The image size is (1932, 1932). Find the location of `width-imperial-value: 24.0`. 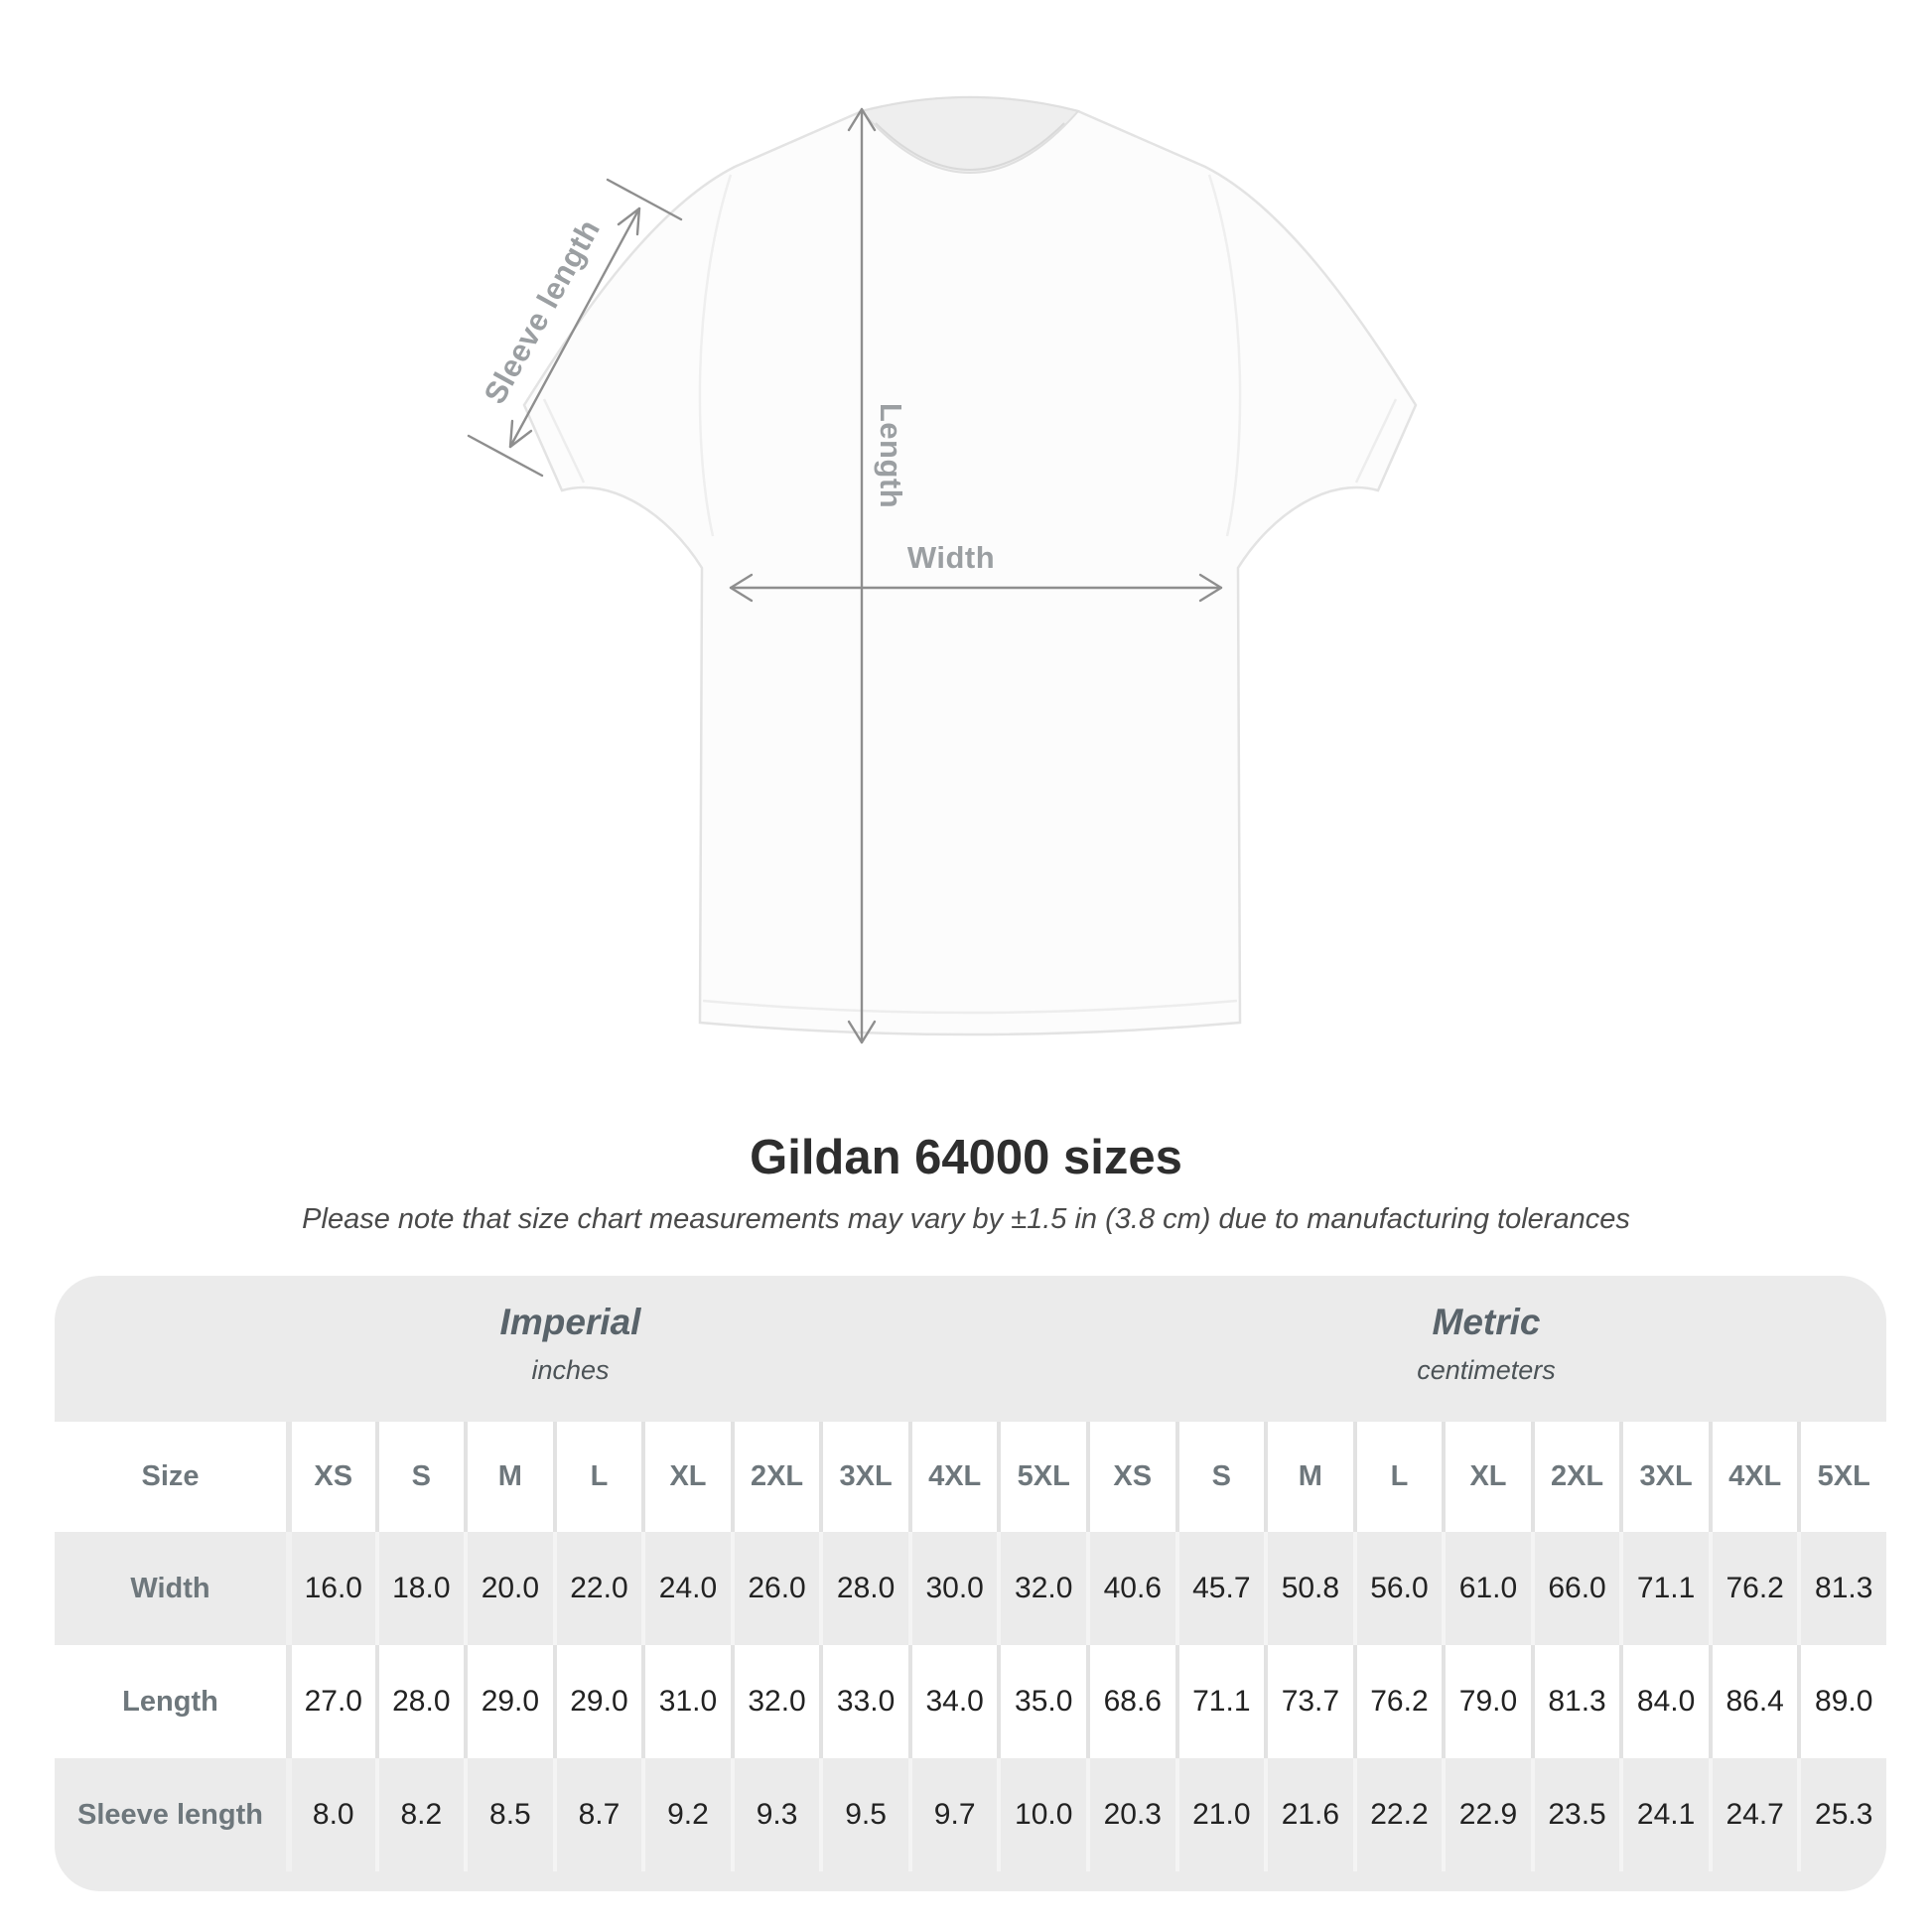

width-imperial-value: 24.0 is located at coordinates (686, 1589).